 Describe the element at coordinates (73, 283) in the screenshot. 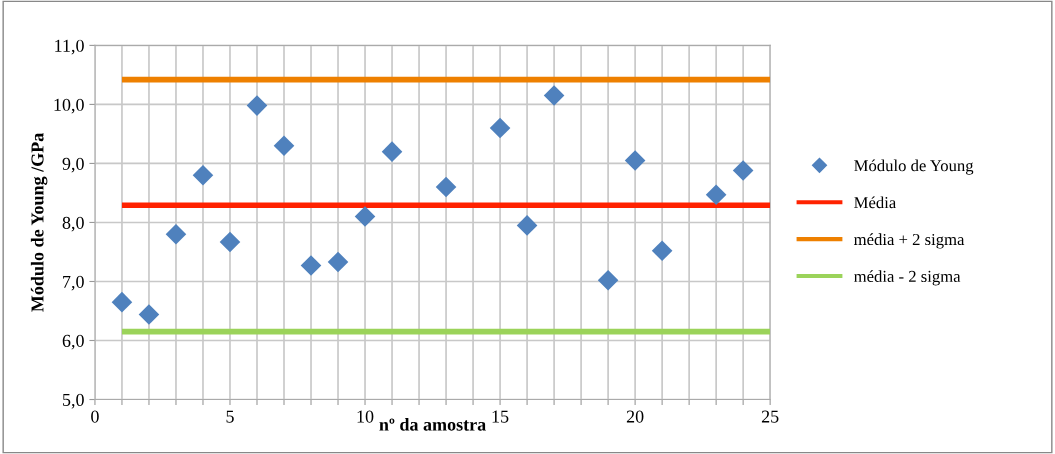

I see `y-tick-label: 7,0` at that location.